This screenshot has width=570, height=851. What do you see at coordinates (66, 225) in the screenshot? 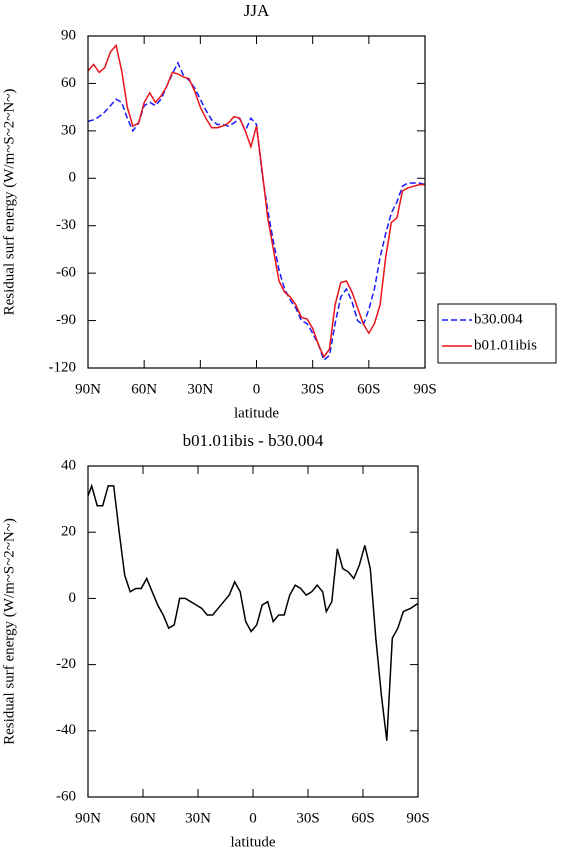
I see `y-tick-label: -30` at bounding box center [66, 225].